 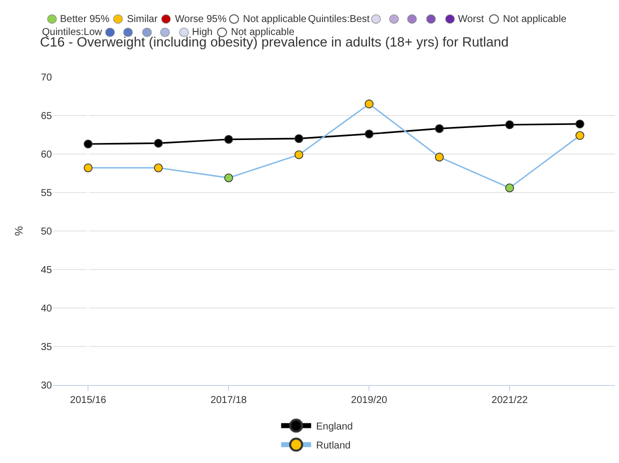 What do you see at coordinates (46, 347) in the screenshot?
I see `y-tick-label: 35` at bounding box center [46, 347].